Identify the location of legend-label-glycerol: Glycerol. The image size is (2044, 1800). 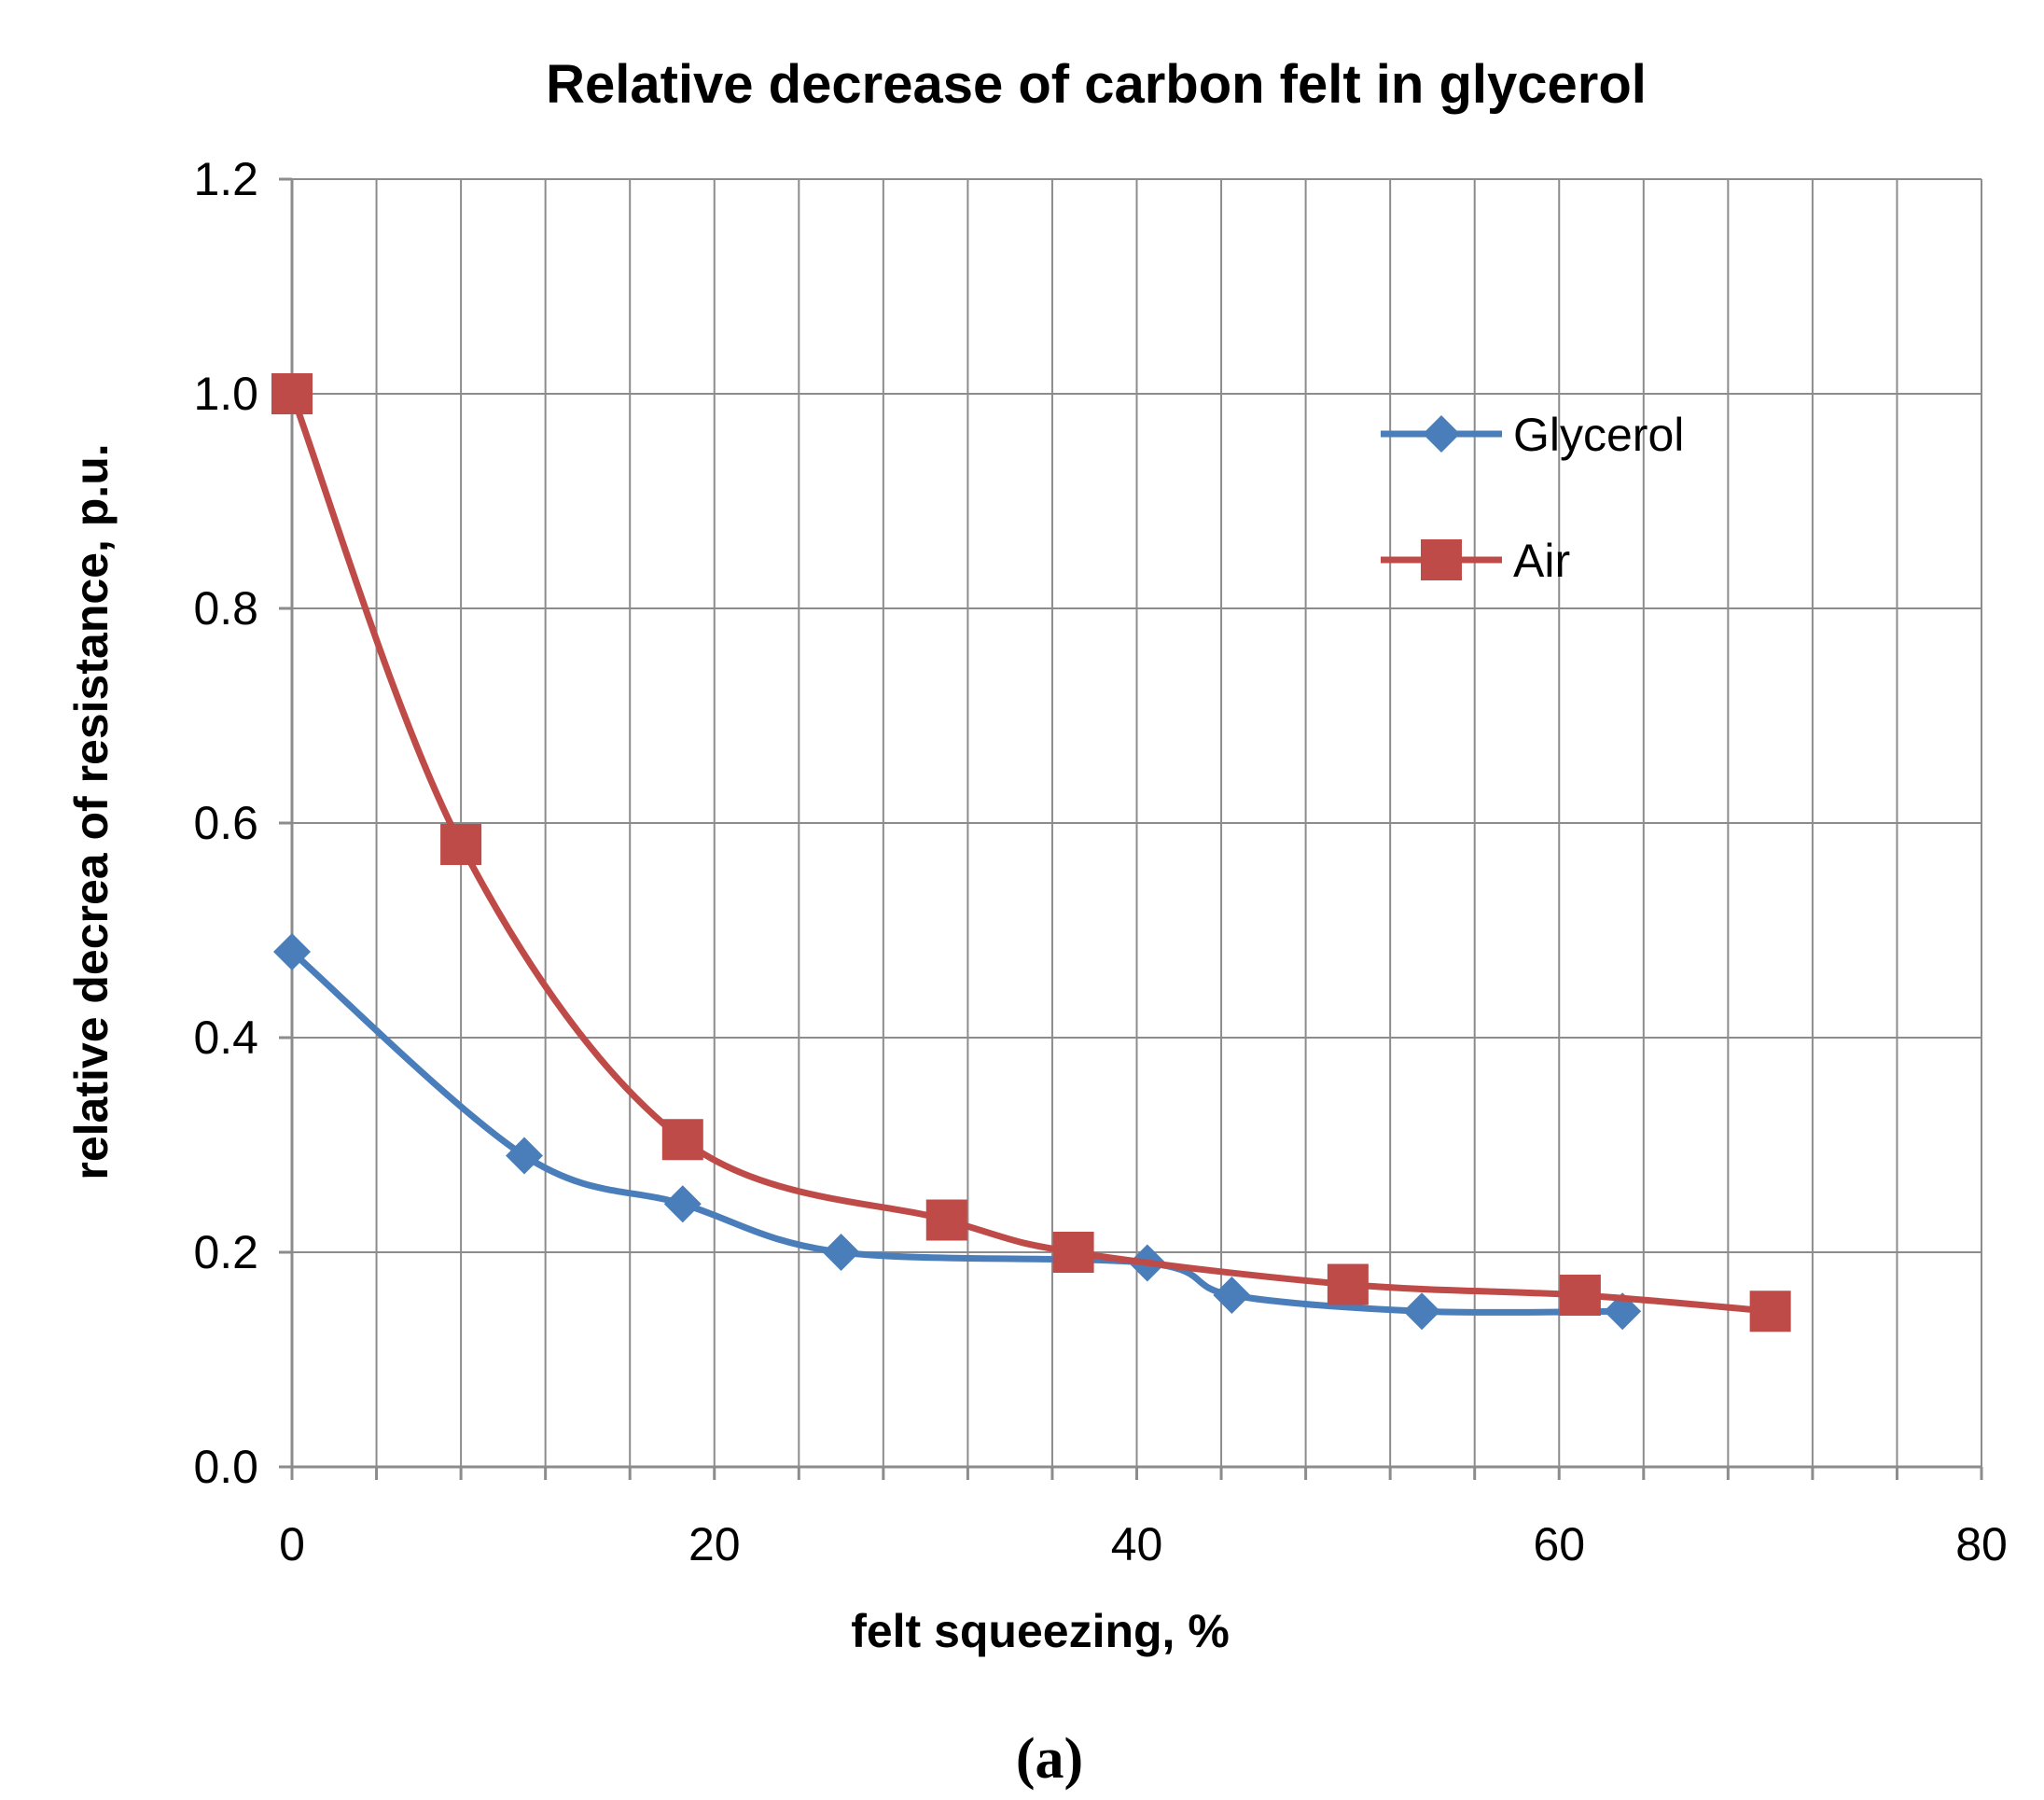
(1598, 435).